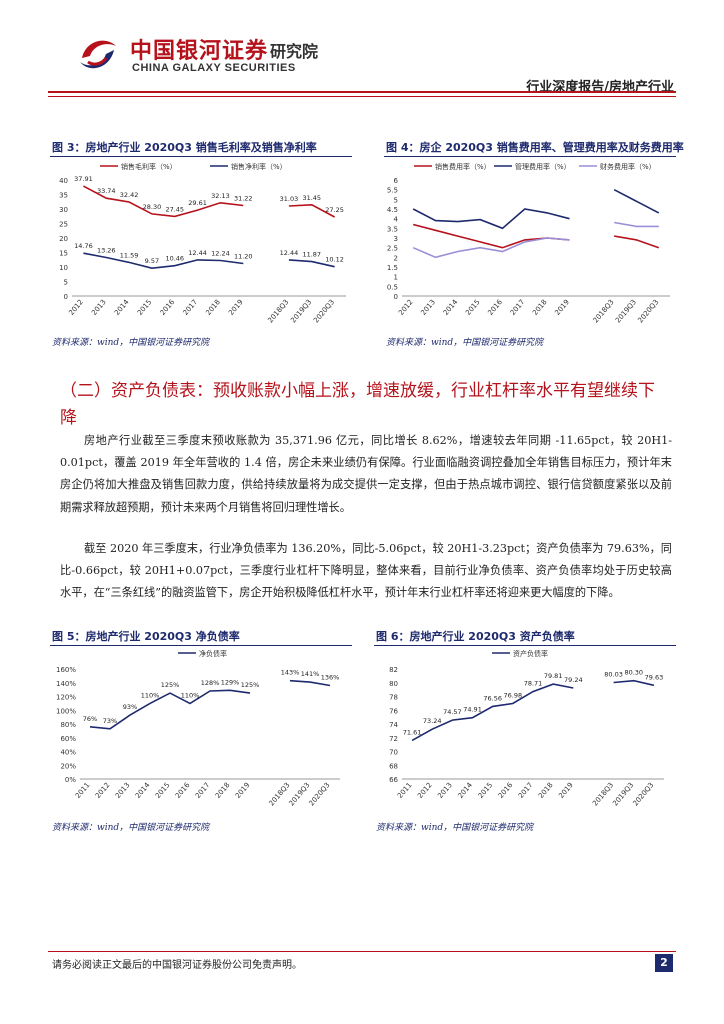  What do you see at coordinates (311, 198) in the screenshot?
I see `fig3-data-label: 31.45` at bounding box center [311, 198].